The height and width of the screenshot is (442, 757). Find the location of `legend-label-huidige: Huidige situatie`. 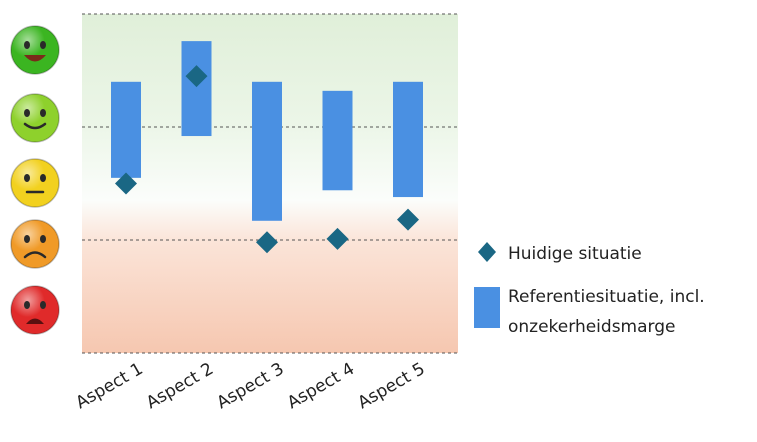

legend-label-huidige: Huidige situatie is located at coordinates (575, 254).